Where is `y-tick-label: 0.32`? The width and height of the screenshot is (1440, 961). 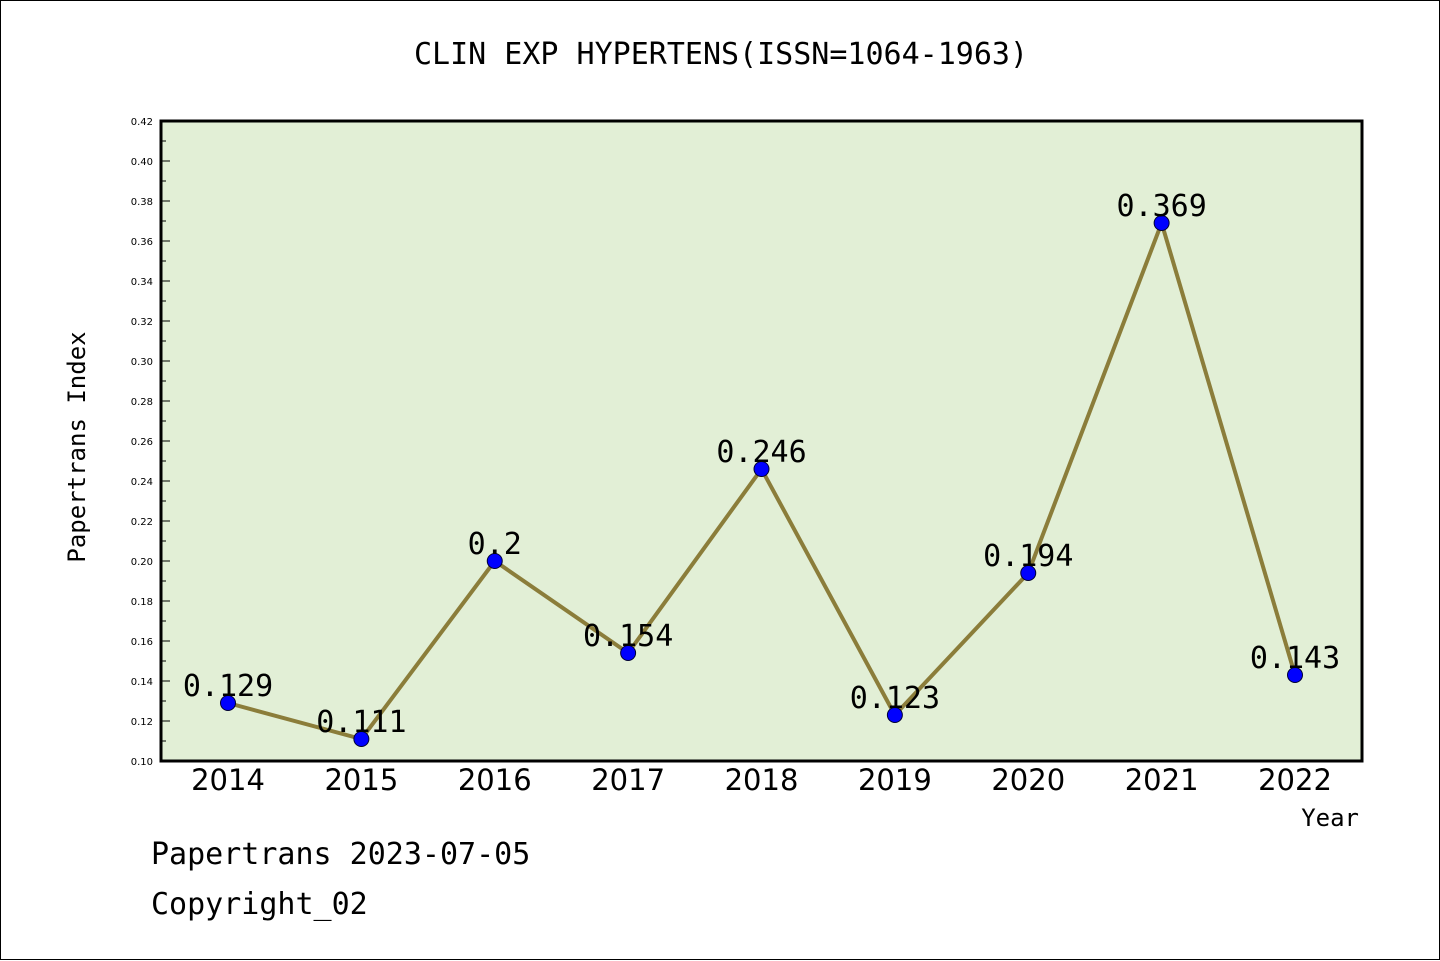
y-tick-label: 0.32 is located at coordinates (142, 322).